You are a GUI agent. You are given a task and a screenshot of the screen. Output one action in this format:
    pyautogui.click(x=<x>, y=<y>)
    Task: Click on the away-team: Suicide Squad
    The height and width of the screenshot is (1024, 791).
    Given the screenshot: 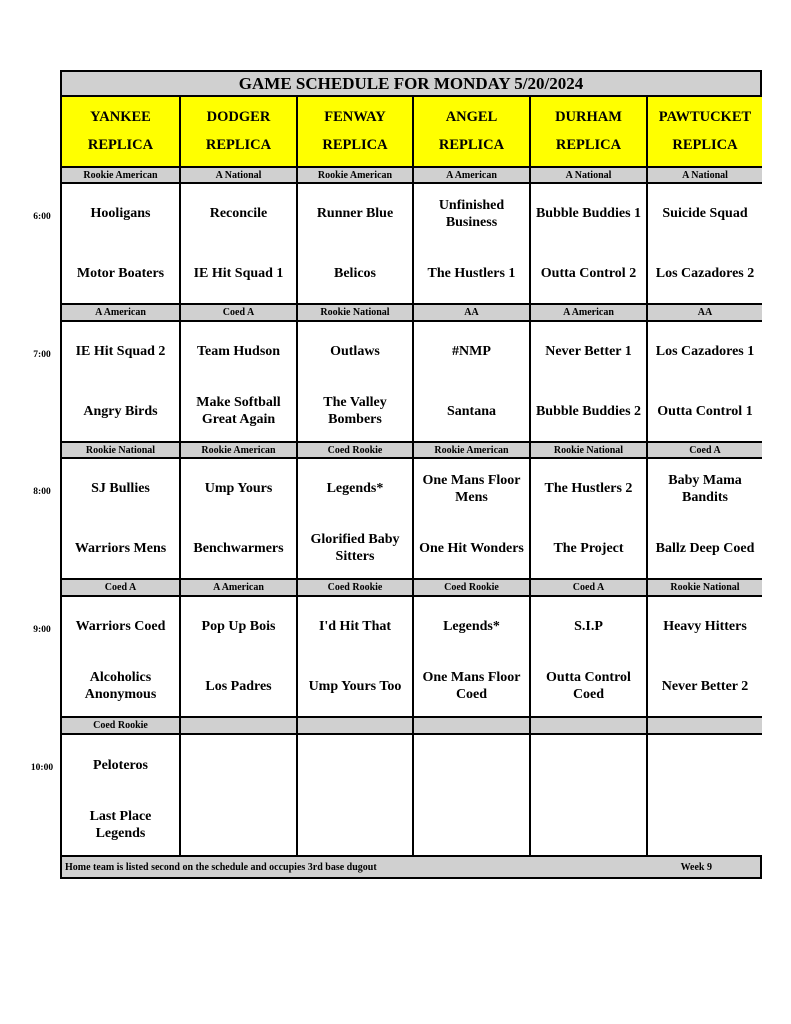 What is the action you would take?
    pyautogui.click(x=705, y=214)
    